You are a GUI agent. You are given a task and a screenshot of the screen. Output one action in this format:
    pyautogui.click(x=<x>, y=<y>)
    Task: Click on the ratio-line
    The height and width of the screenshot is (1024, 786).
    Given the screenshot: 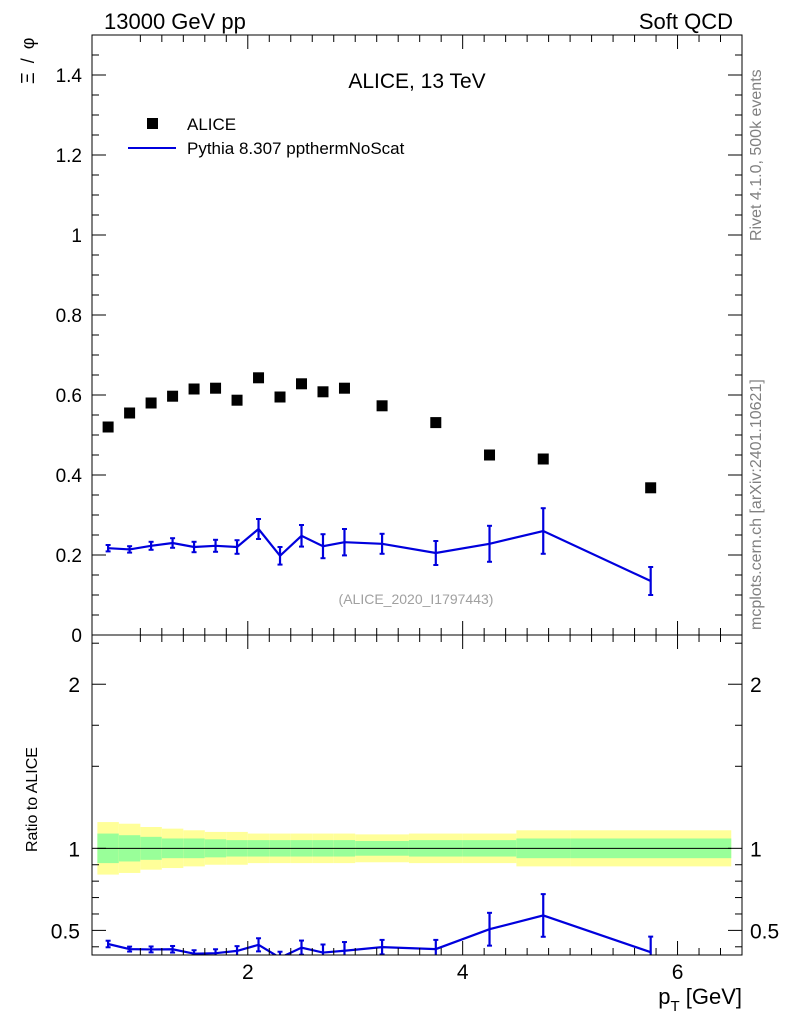 What is the action you would take?
    pyautogui.click(x=379, y=934)
    